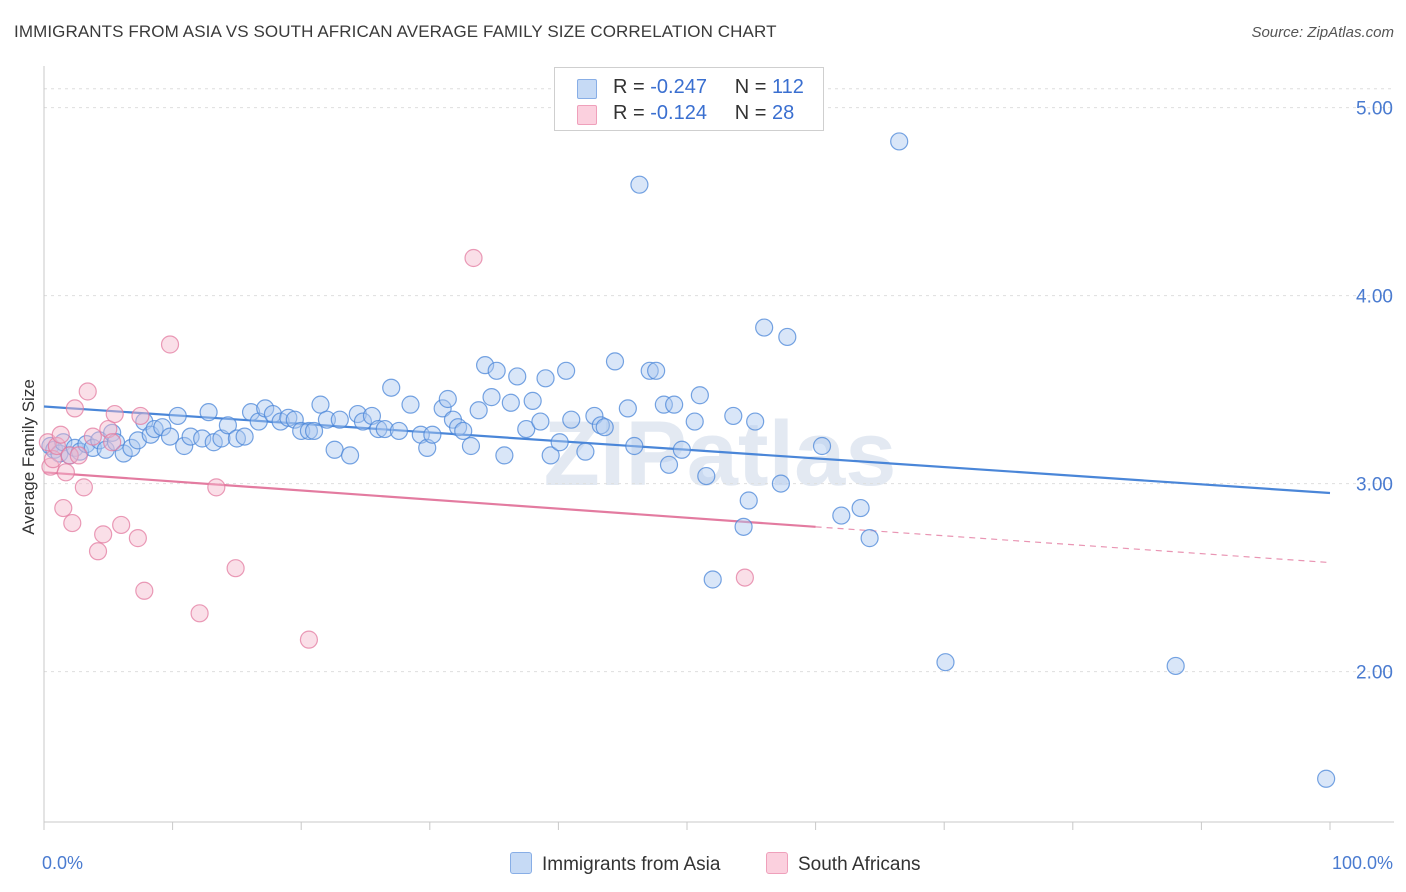  What do you see at coordinates (687, 450) in the screenshot?
I see `asia-trend-line` at bounding box center [687, 450].